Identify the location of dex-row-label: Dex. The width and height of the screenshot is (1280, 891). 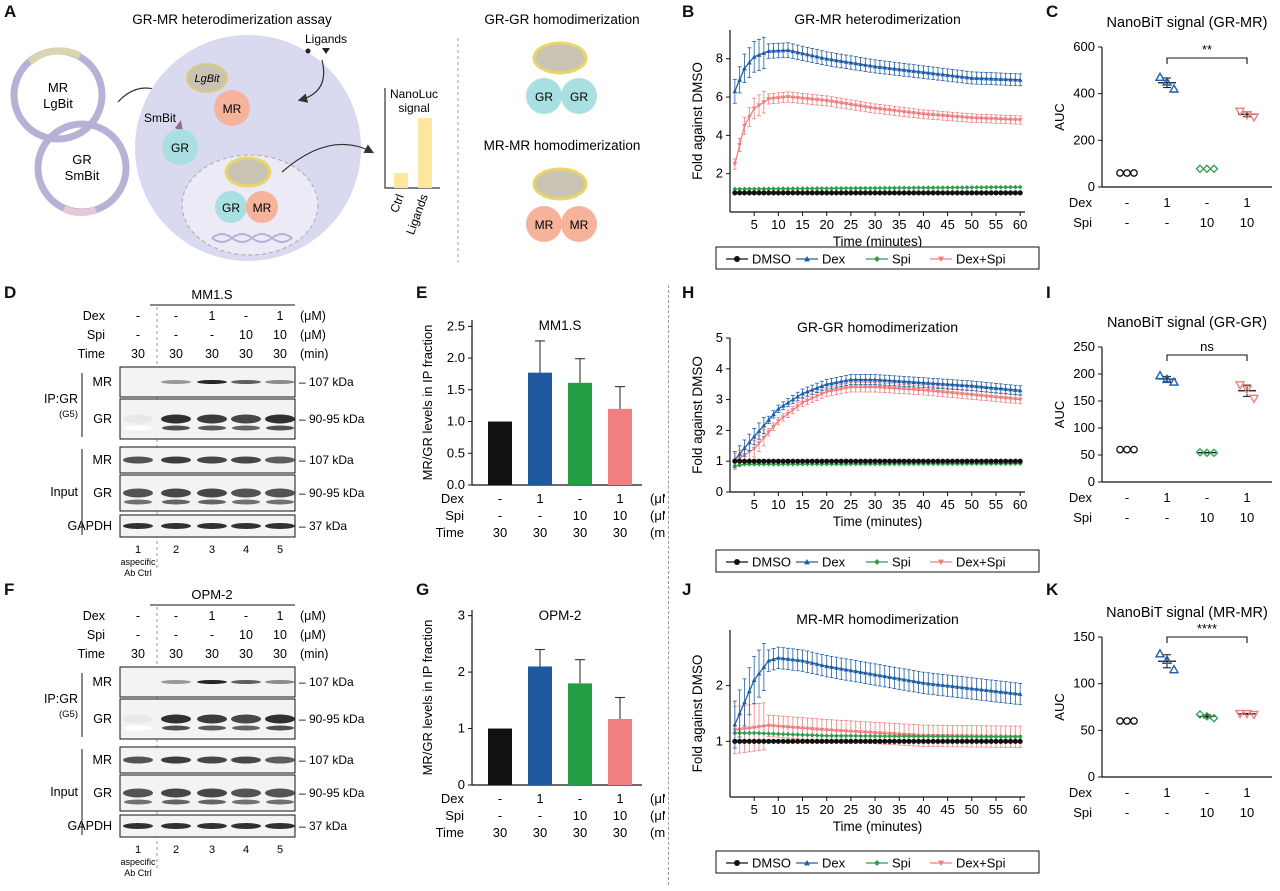
(1081, 792).